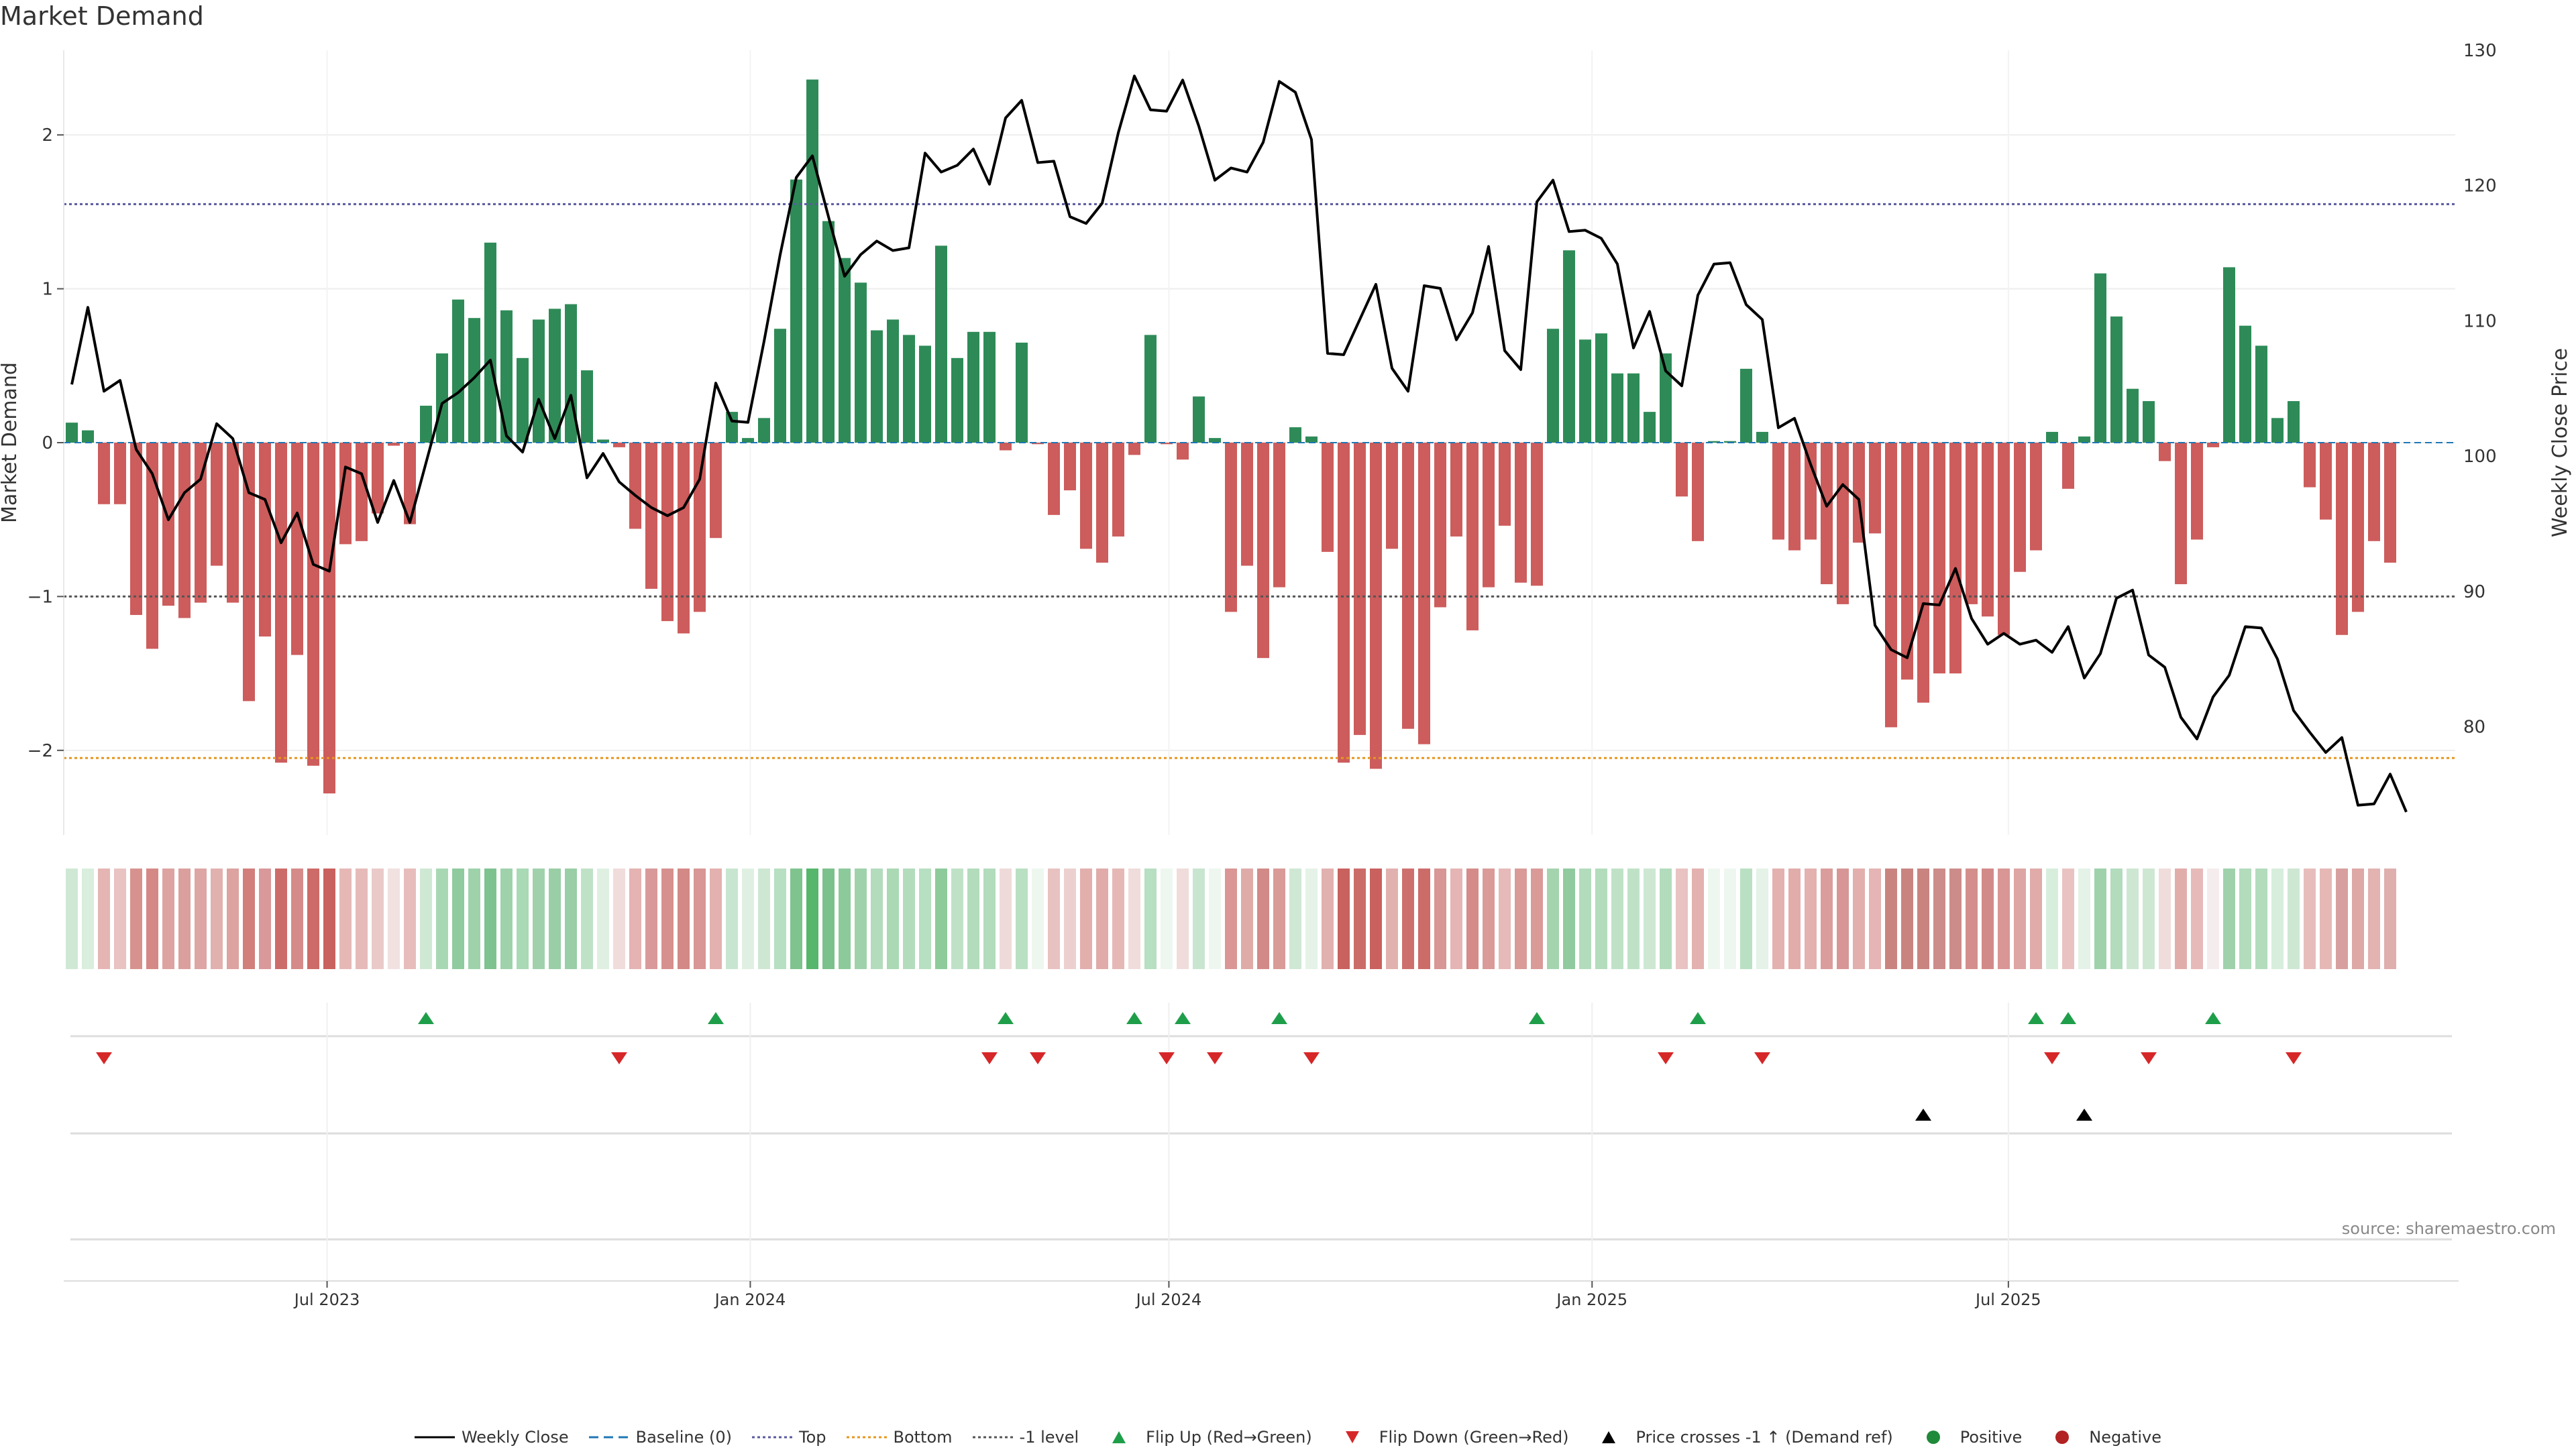  Describe the element at coordinates (1923, 1115) in the screenshot. I see `price-cross-marker` at that location.